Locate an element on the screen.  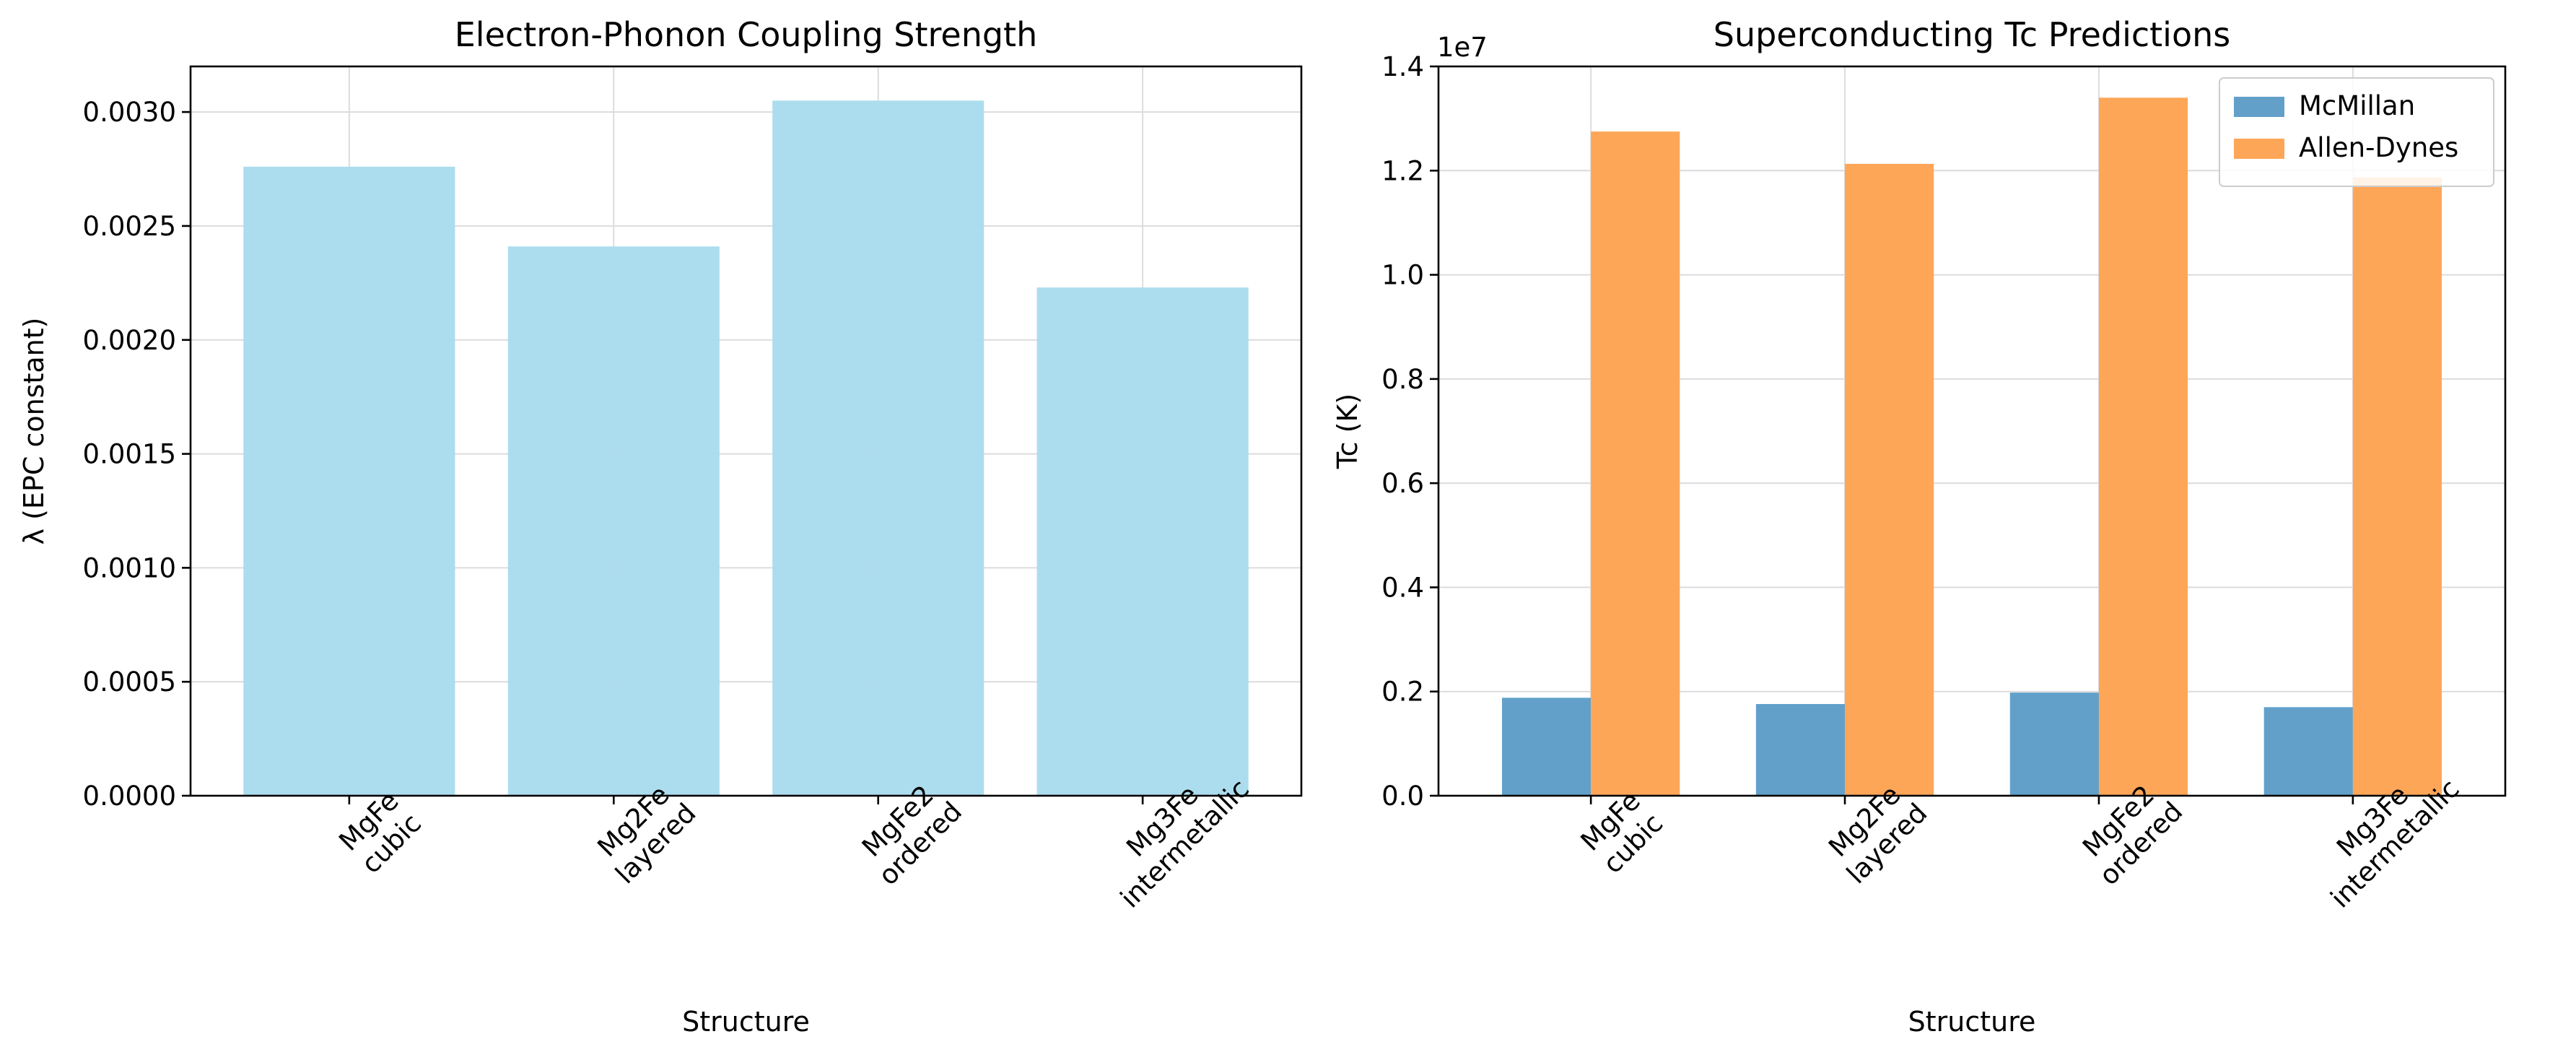
chart-title: Superconducting Tc Predictions is located at coordinates (1971, 34).